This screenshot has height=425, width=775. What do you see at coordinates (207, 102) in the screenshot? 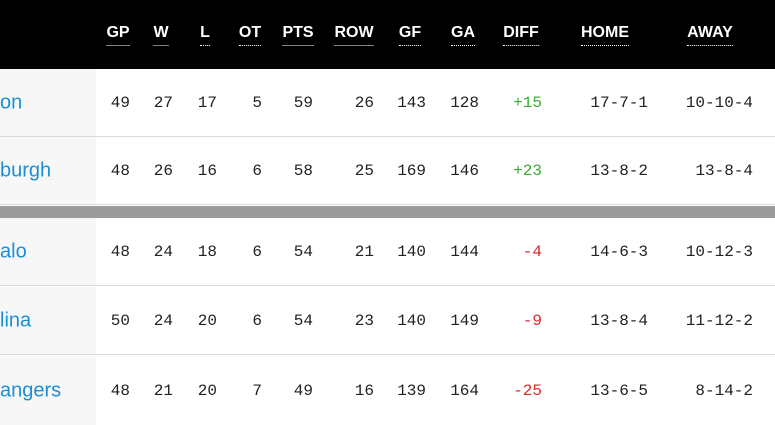
I see `l-cell: 17` at bounding box center [207, 102].